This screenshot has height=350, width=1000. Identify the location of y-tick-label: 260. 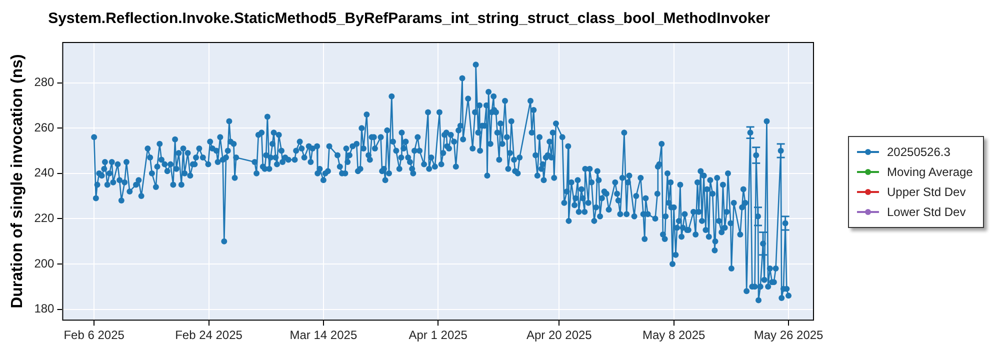
(44, 127).